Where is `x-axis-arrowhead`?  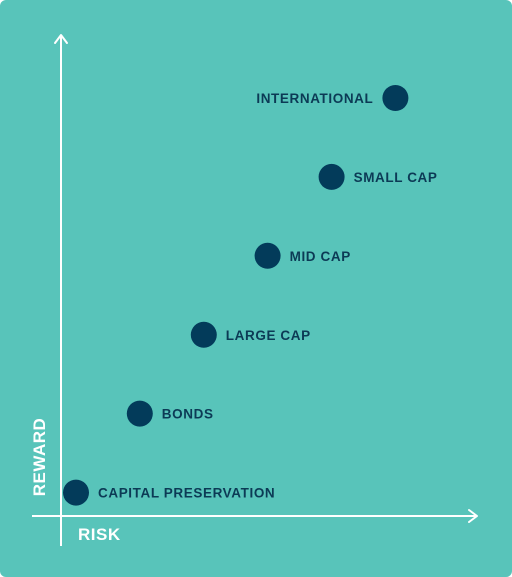 x-axis-arrowhead is located at coordinates (473, 516).